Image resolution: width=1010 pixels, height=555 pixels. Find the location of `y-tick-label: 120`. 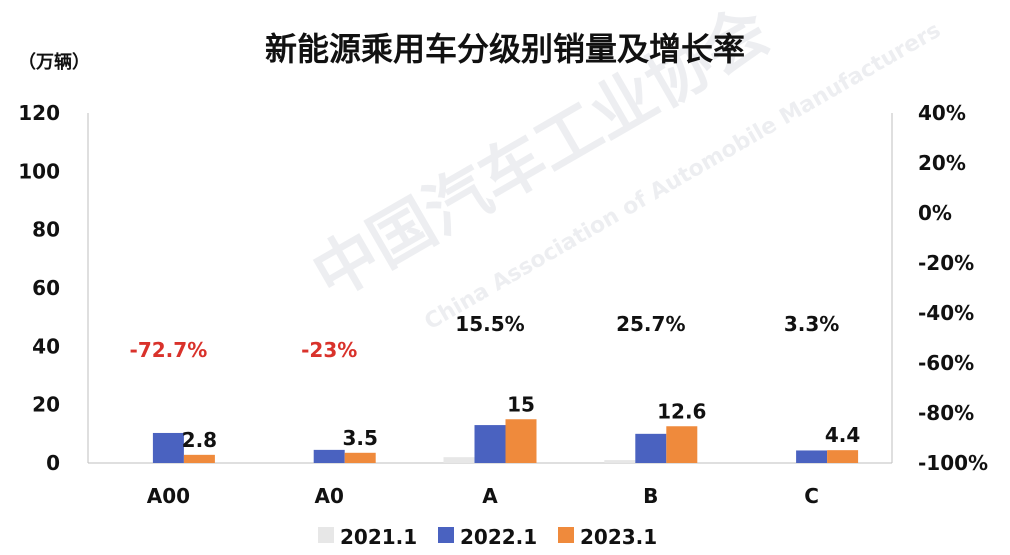

y-tick-label: 120 is located at coordinates (39, 113).